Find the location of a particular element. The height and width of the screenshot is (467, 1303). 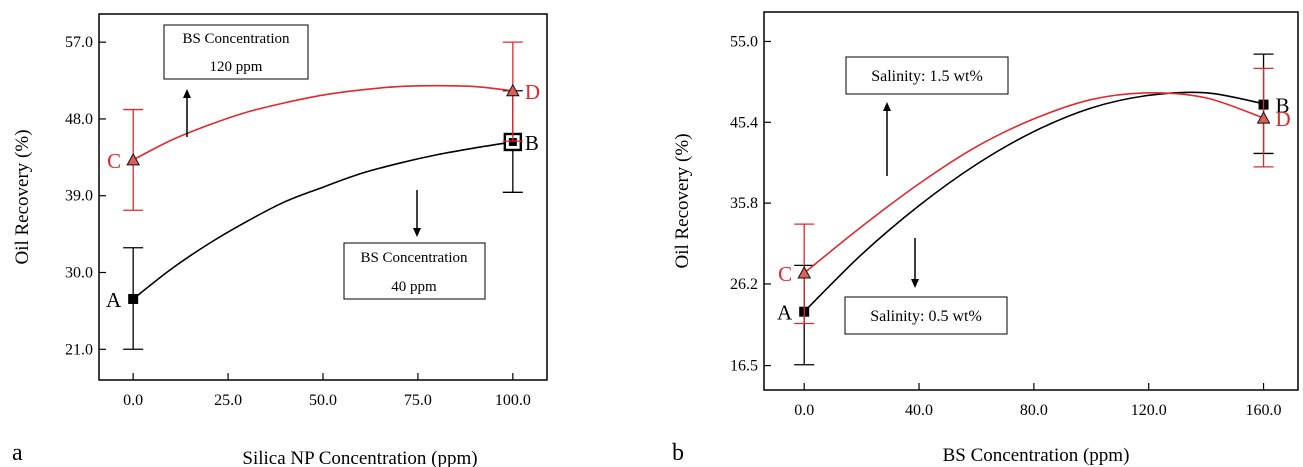

annotation-line-1: Salinity: 0.5 wt% is located at coordinates (926, 316).